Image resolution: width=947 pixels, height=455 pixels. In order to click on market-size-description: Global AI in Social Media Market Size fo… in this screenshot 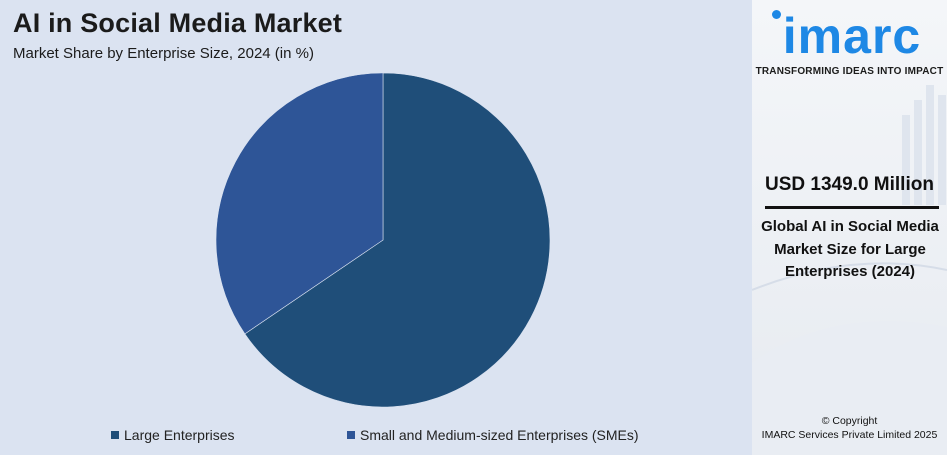, I will do `click(850, 249)`.